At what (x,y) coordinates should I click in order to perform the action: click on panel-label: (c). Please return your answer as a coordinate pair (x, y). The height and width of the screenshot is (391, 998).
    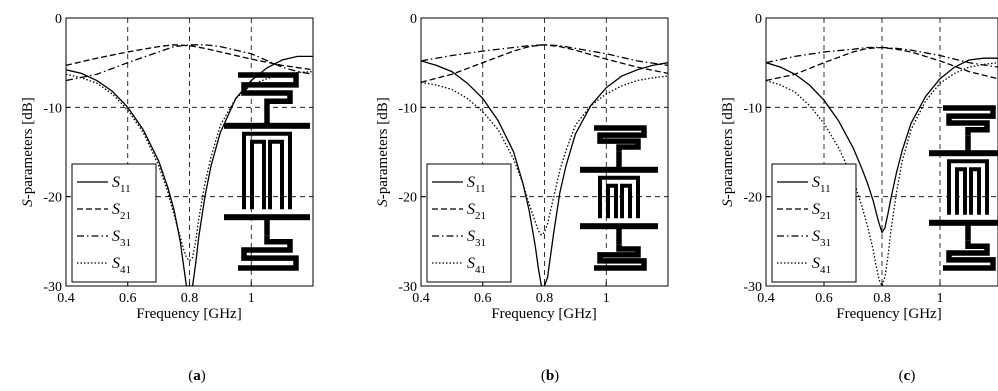
    Looking at the image, I should click on (907, 376).